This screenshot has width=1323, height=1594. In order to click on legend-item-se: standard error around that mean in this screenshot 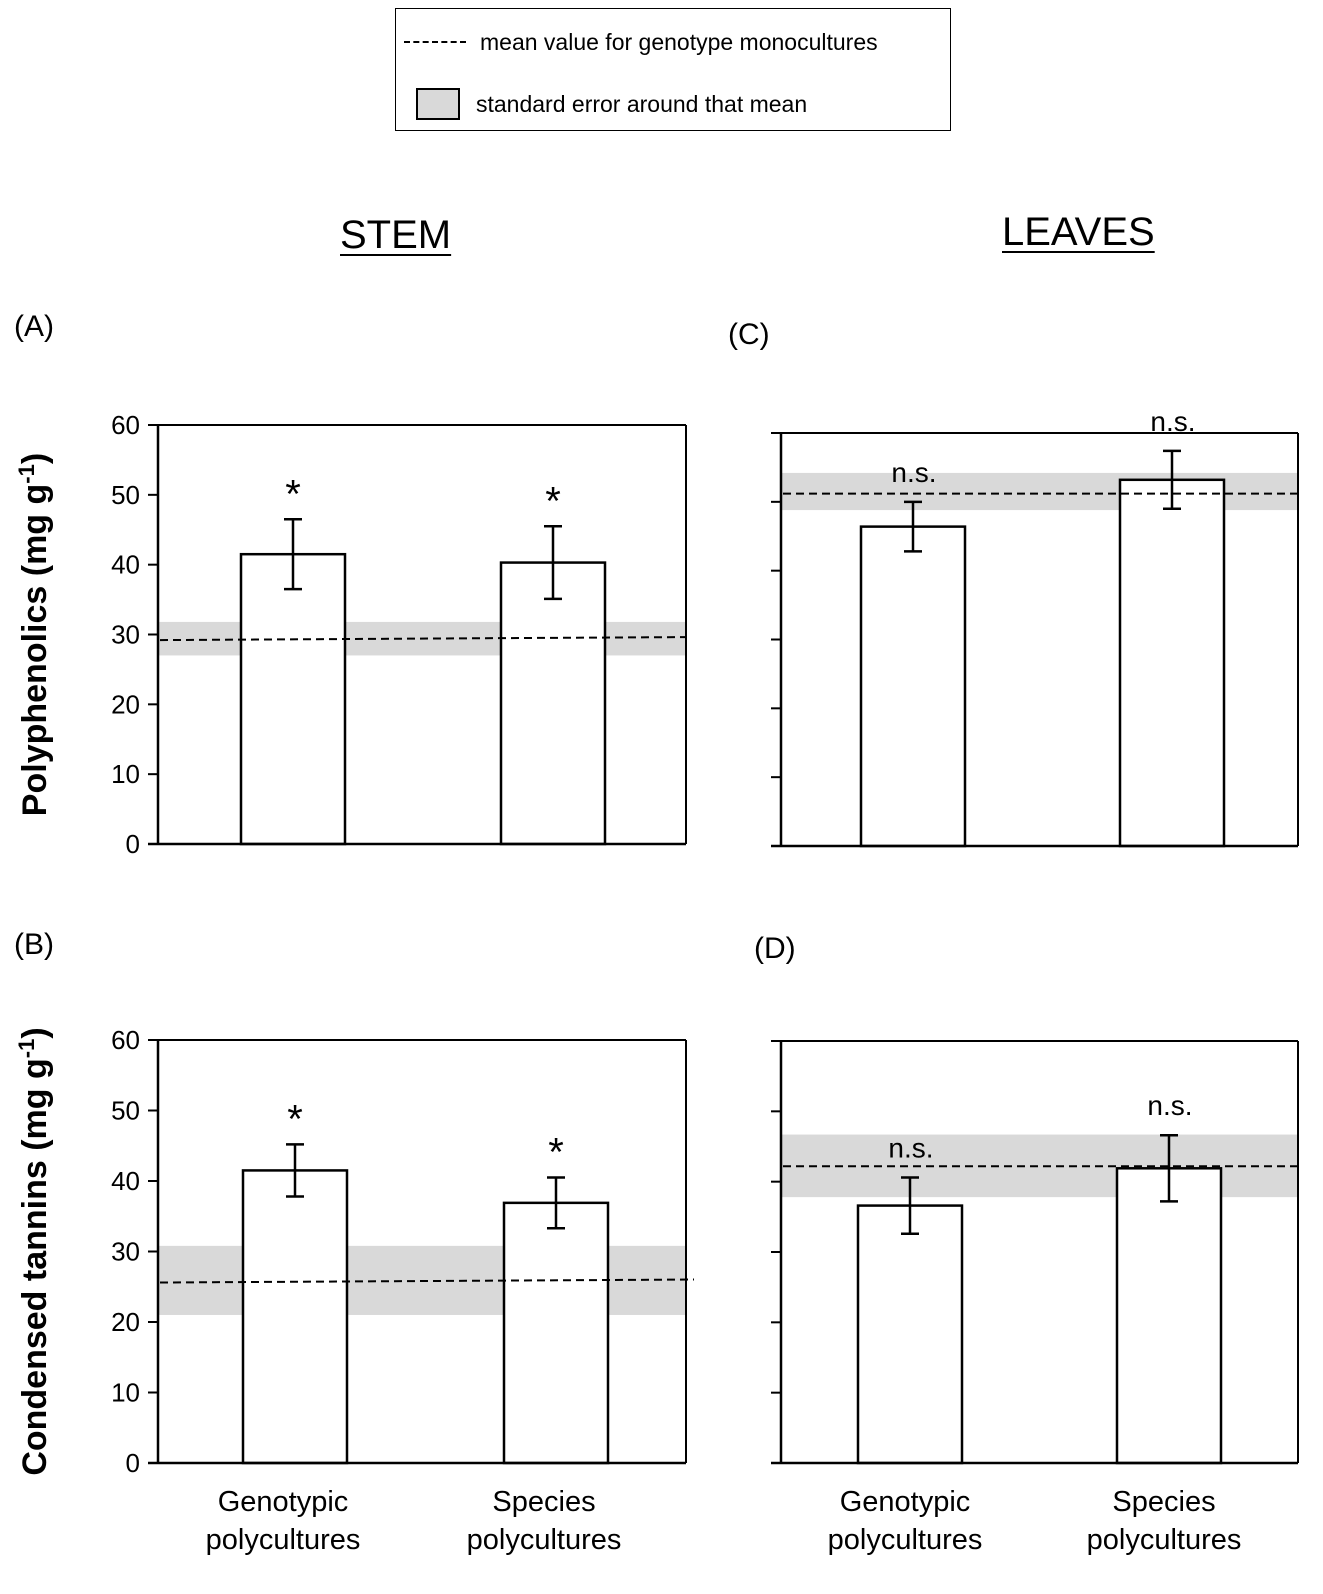, I will do `click(602, 104)`.